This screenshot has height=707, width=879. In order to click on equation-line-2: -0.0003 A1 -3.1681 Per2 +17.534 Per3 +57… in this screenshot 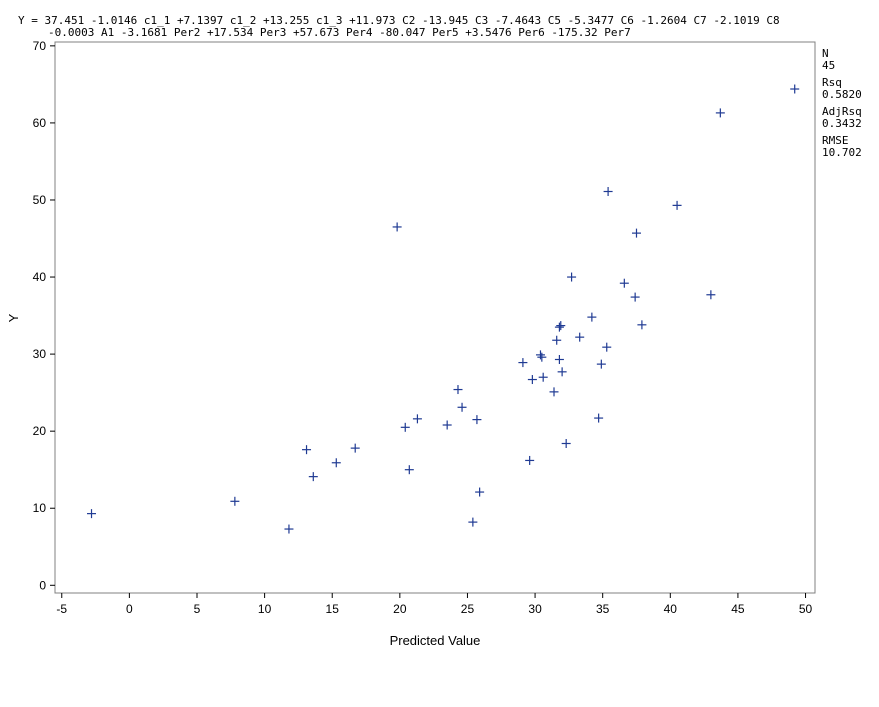, I will do `click(339, 32)`.